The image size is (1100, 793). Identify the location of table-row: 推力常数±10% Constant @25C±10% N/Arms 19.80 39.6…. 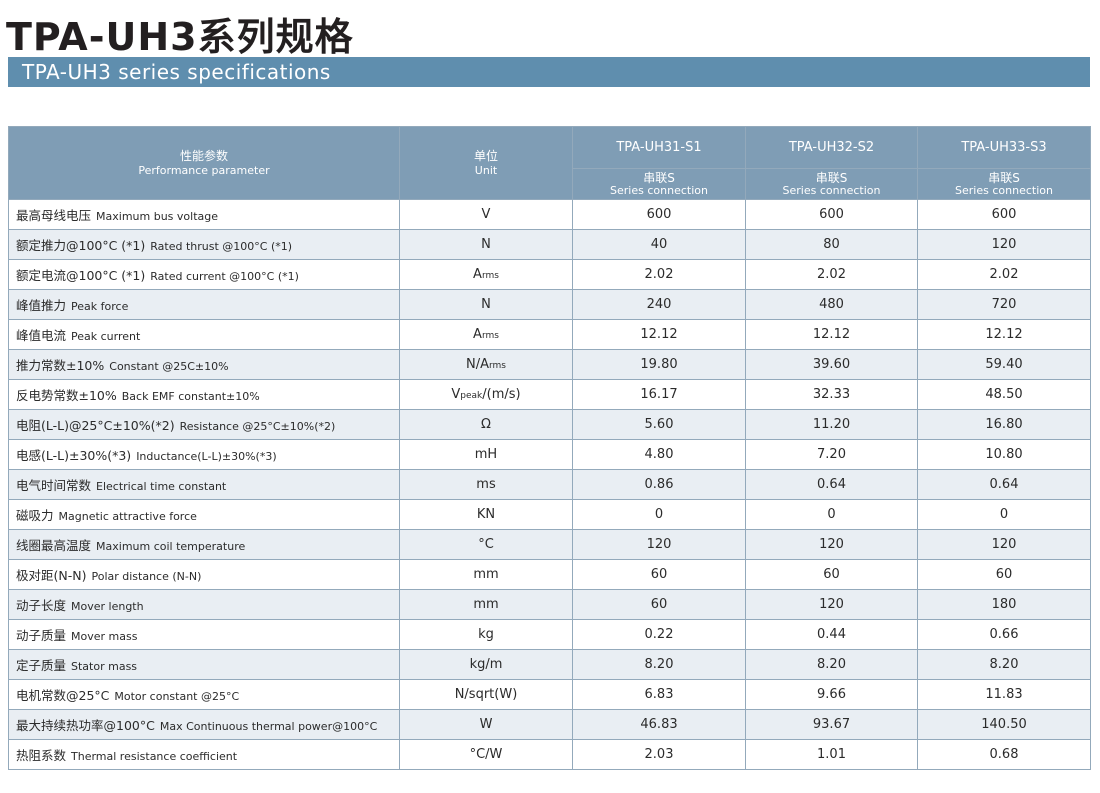
(549, 364).